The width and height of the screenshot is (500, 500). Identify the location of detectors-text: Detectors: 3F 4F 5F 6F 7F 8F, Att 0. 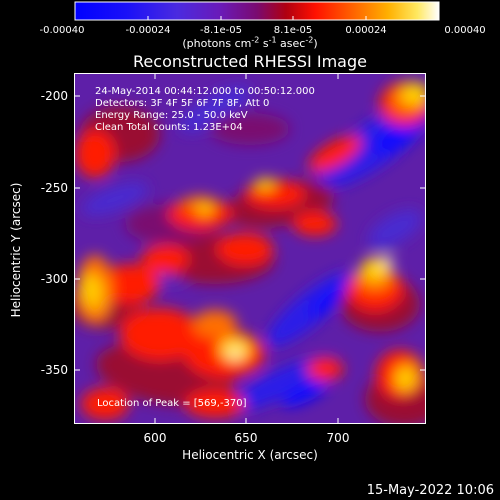
(182, 103).